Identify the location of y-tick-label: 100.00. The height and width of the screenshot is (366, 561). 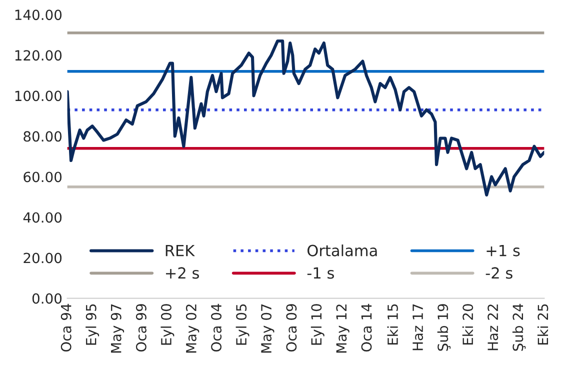
(38, 96).